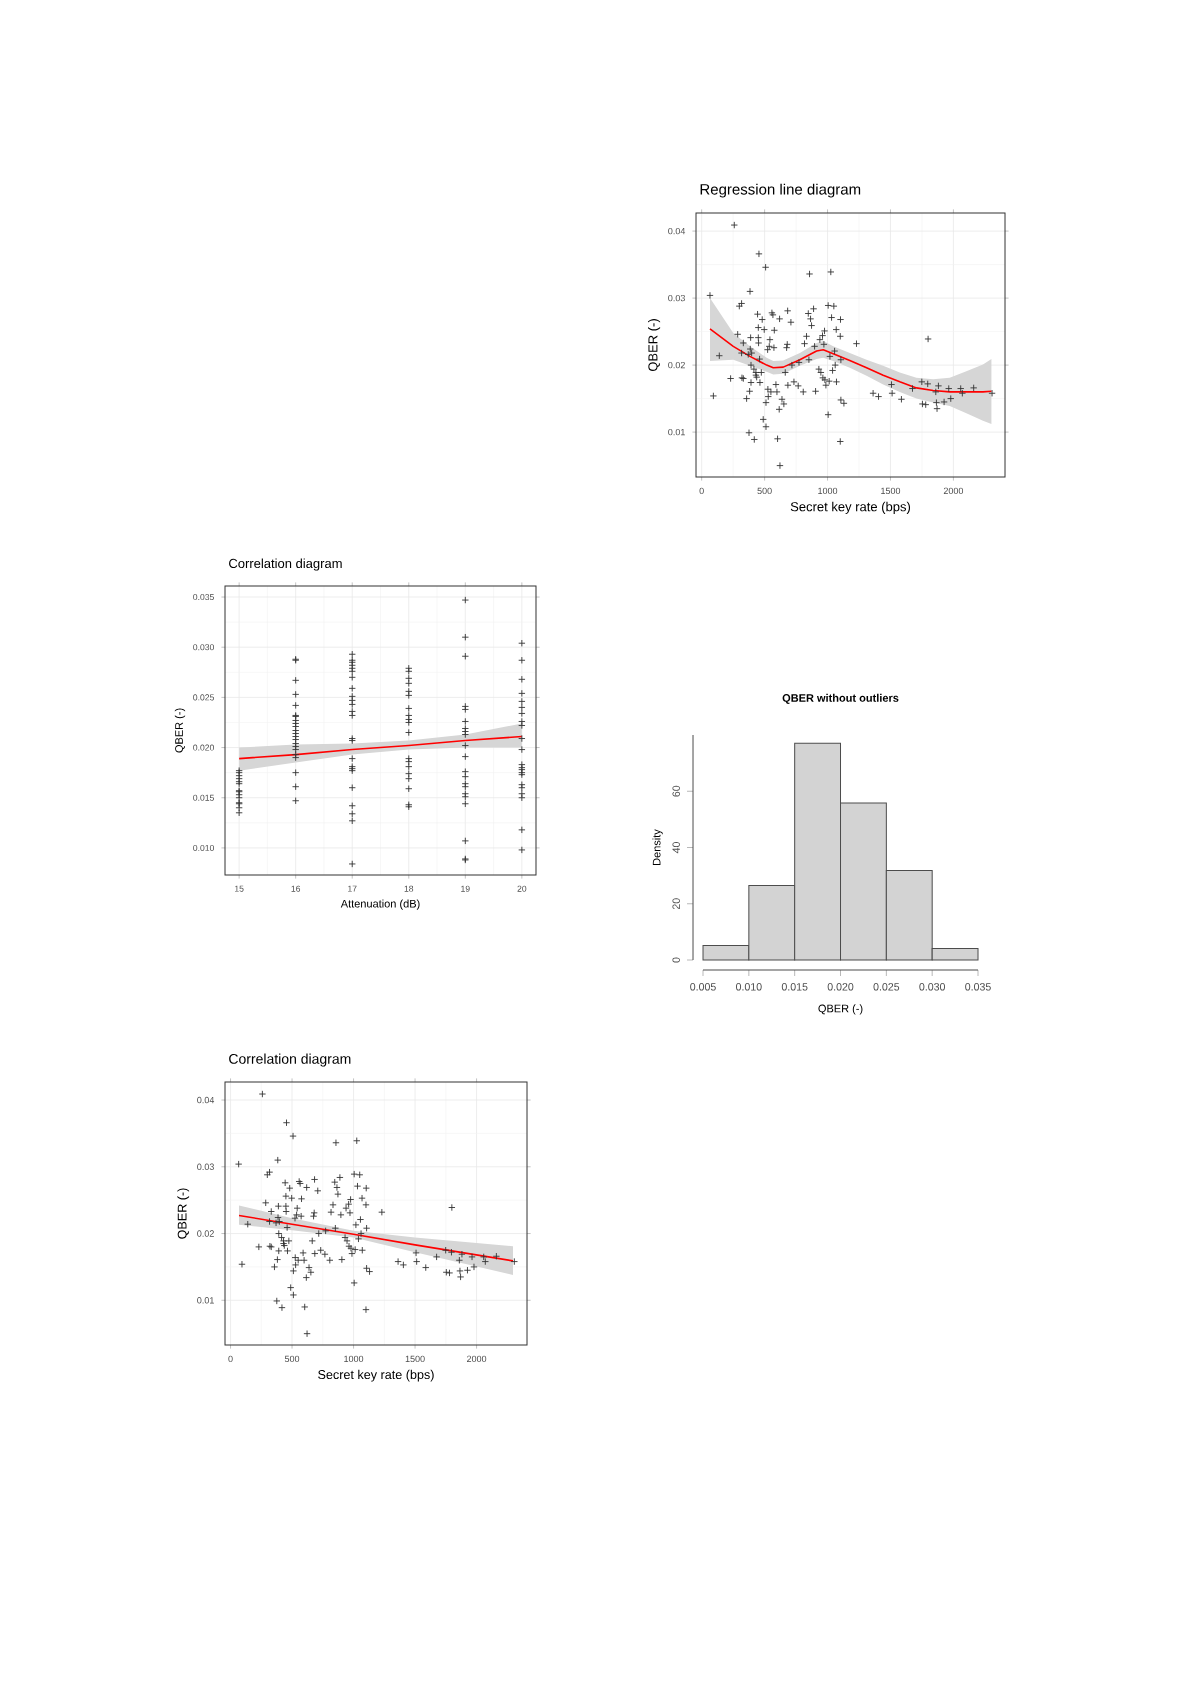  What do you see at coordinates (352, 888) in the screenshot?
I see `x-tick-label: 17` at bounding box center [352, 888].